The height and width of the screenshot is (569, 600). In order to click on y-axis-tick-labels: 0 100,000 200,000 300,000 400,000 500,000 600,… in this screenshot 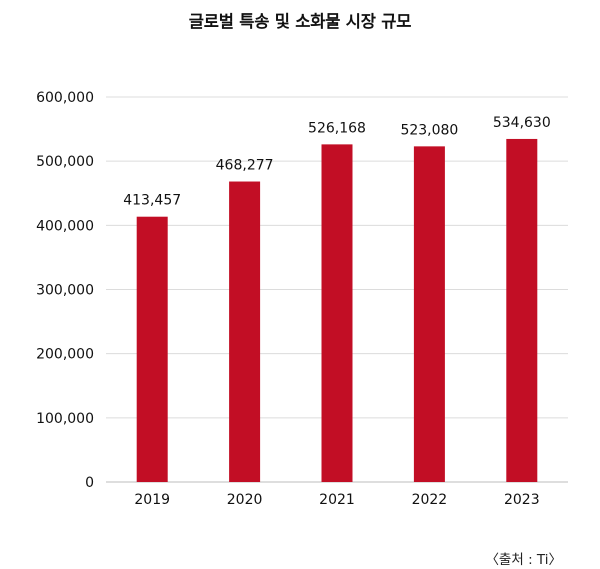, I will do `click(65, 290)`.